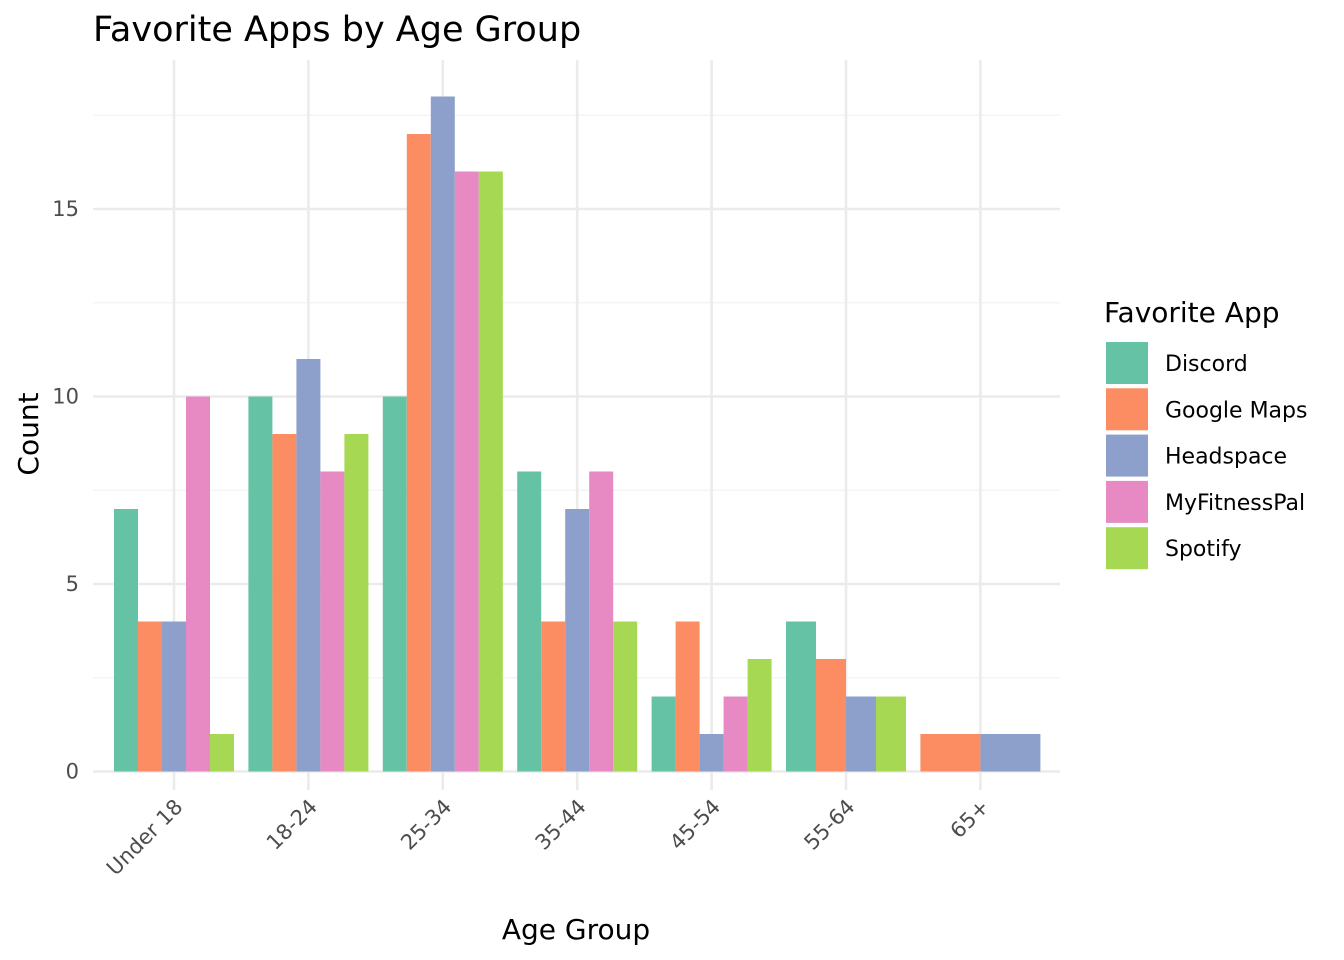 Image resolution: width=1344 pixels, height=960 pixels. I want to click on legend-title: Favorite App, so click(1192, 312).